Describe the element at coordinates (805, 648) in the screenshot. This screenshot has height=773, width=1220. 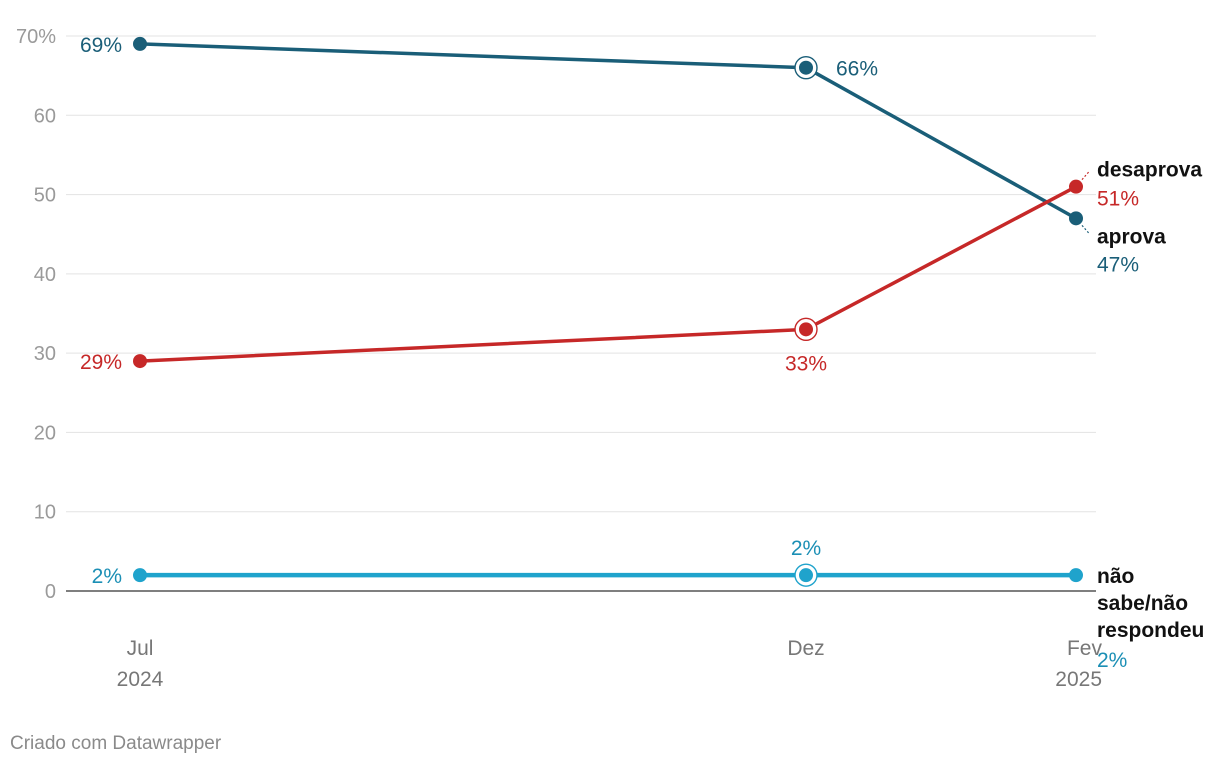
I see `x-tick-label: Dez` at that location.